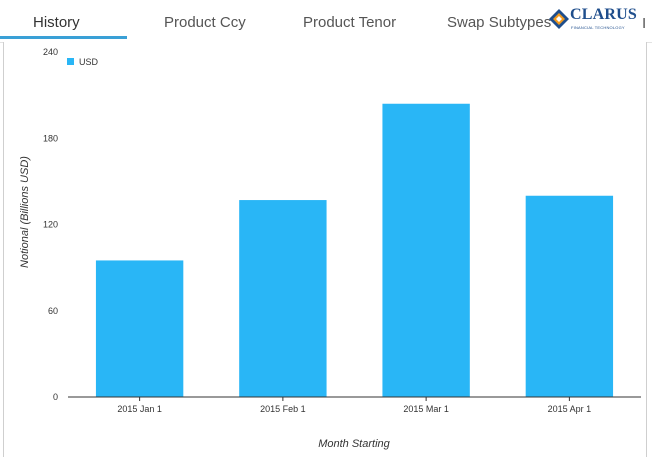 The height and width of the screenshot is (462, 652). What do you see at coordinates (598, 27) in the screenshot?
I see `logo-subtitle: FINANCIAL TECHNOLOGY` at bounding box center [598, 27].